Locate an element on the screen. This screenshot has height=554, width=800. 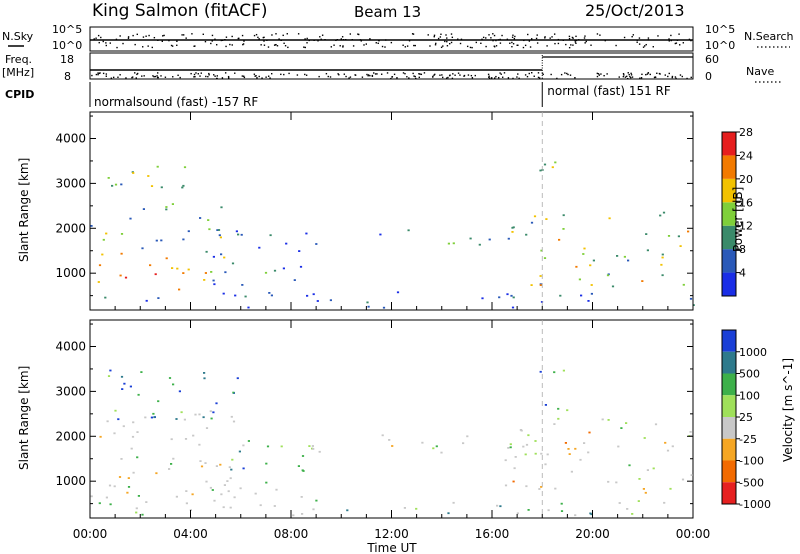
freq-marks is located at coordinates (391, 67).